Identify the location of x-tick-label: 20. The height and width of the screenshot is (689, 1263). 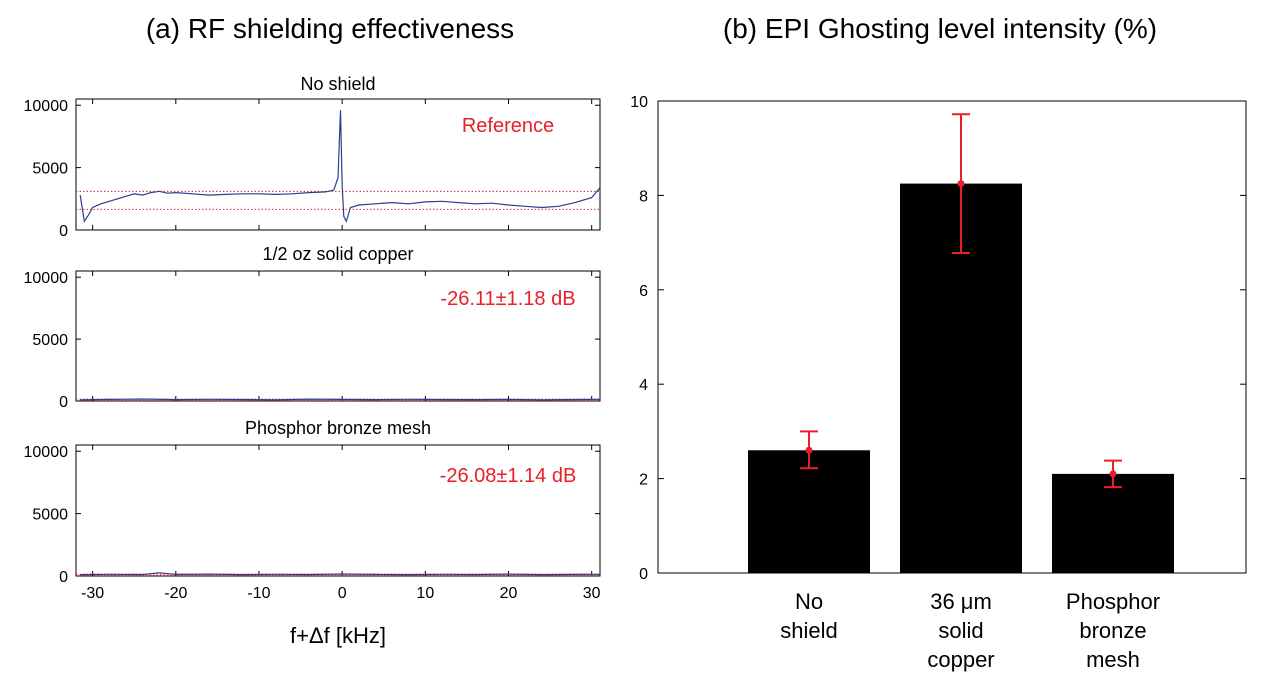
(509, 593).